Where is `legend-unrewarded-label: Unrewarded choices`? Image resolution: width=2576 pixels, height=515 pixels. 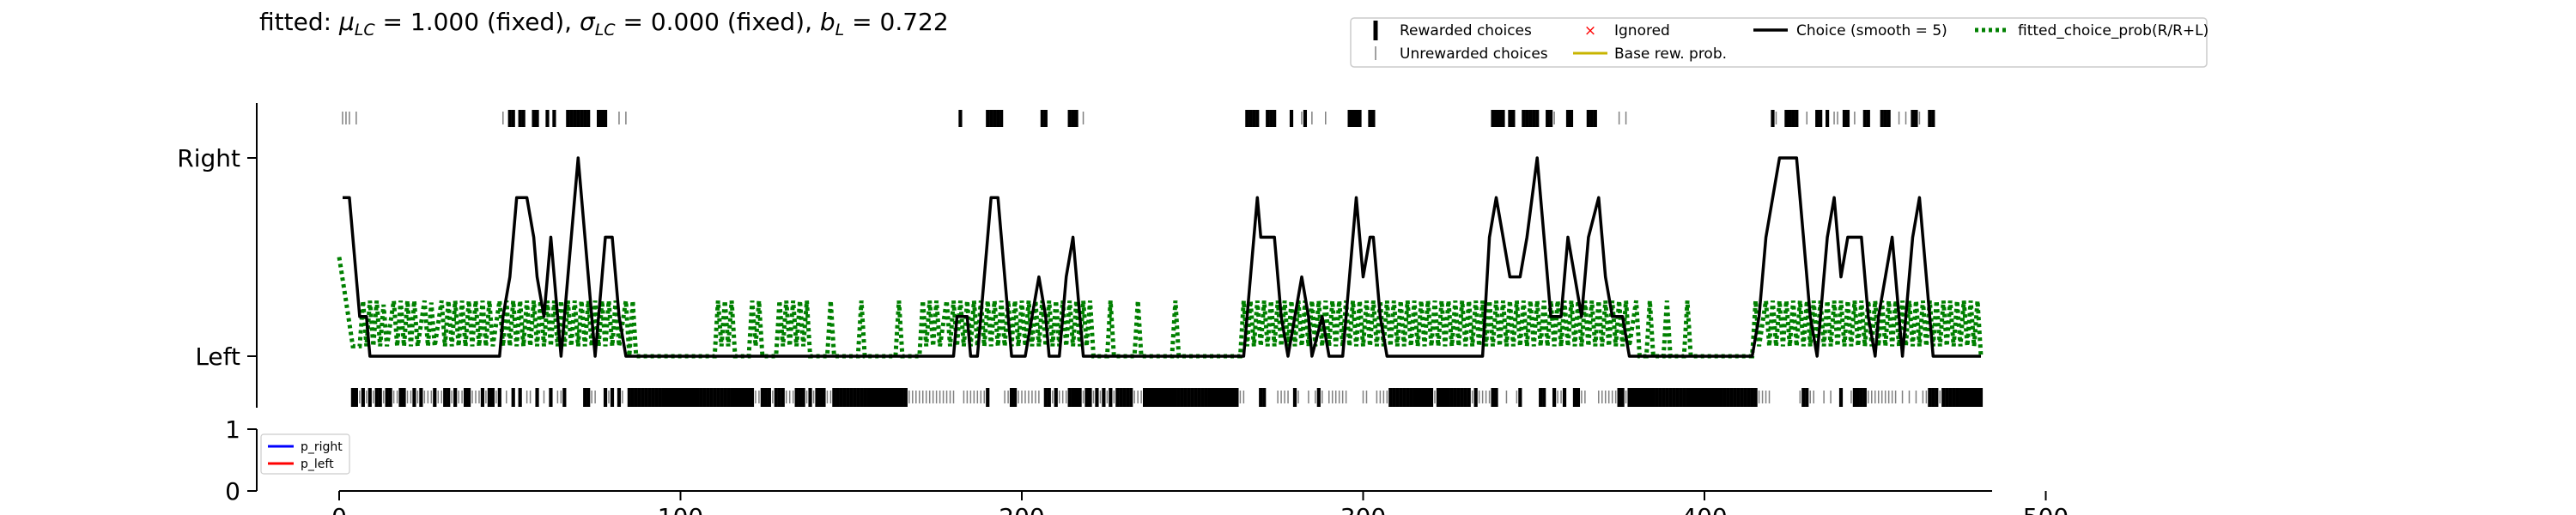
legend-unrewarded-label: Unrewarded choices is located at coordinates (1474, 54).